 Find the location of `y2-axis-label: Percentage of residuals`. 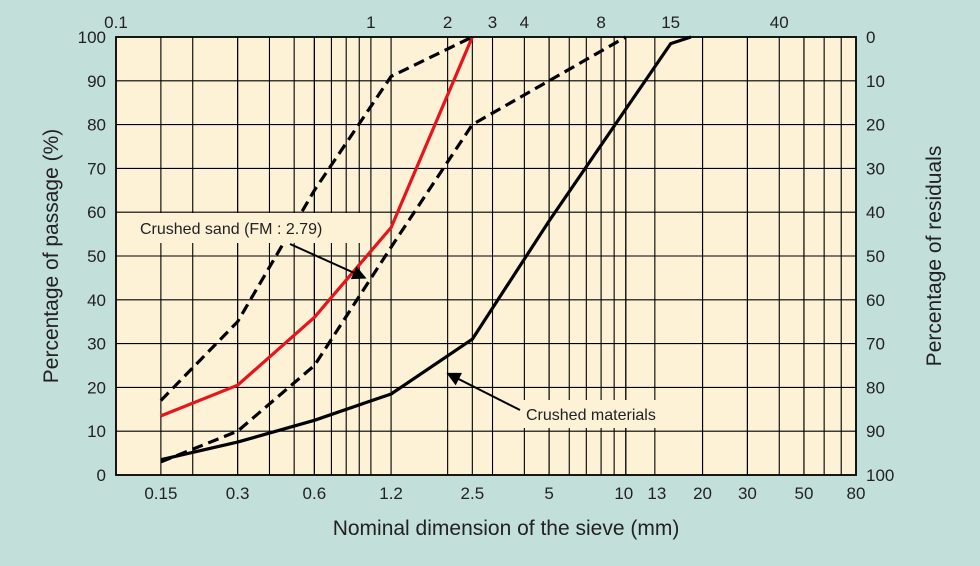

y2-axis-label: Percentage of residuals is located at coordinates (934, 256).